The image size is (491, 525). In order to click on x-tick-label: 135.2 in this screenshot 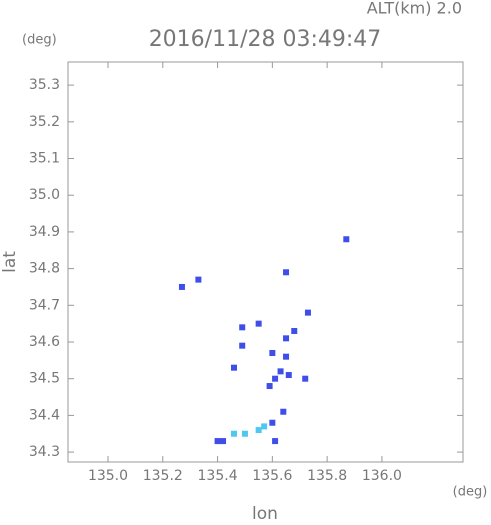, I will do `click(163, 476)`.